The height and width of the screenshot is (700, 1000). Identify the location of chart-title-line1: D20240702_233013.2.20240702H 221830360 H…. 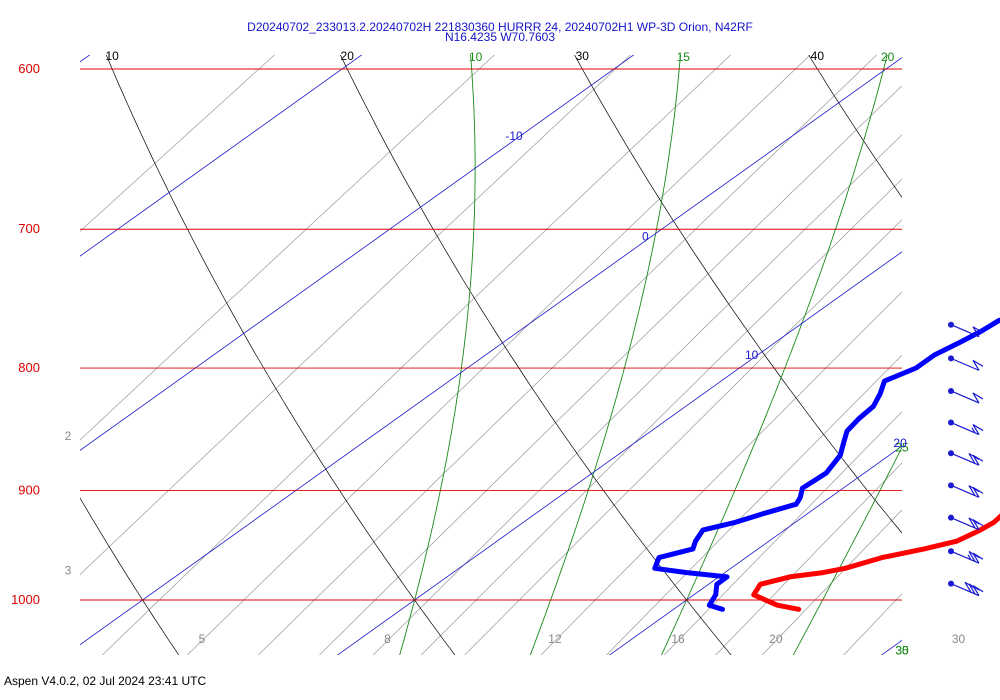
(500, 27).